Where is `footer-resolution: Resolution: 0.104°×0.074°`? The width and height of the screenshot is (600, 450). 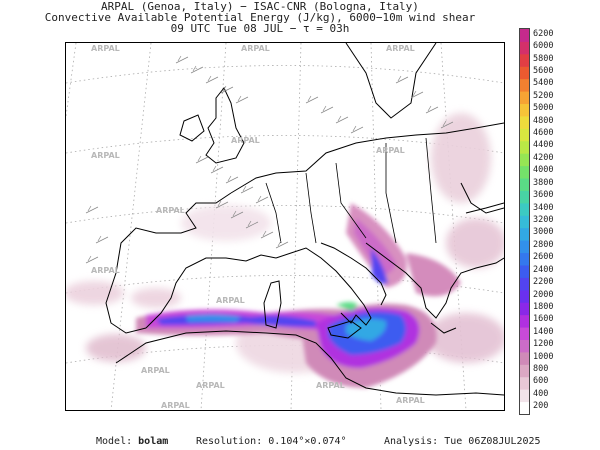 footer-resolution: Resolution: 0.104°×0.074° is located at coordinates (271, 442).